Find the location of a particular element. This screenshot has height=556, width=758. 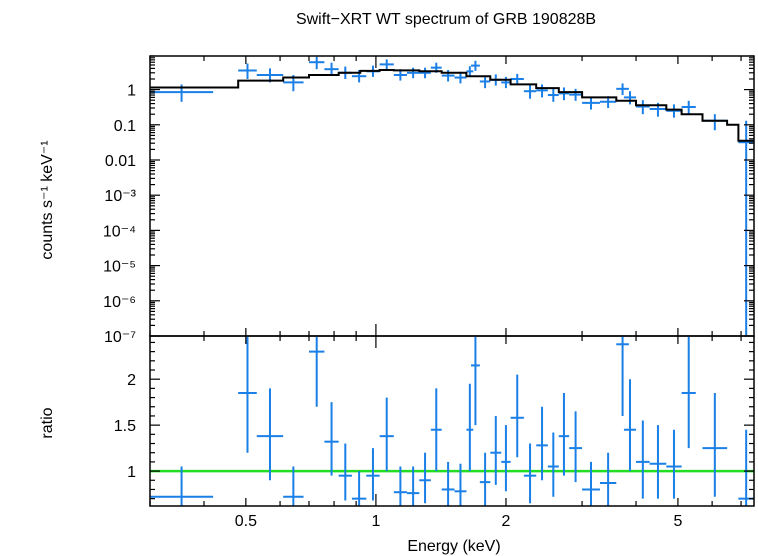

ratio-y-axis-label: ratio is located at coordinates (47, 422).